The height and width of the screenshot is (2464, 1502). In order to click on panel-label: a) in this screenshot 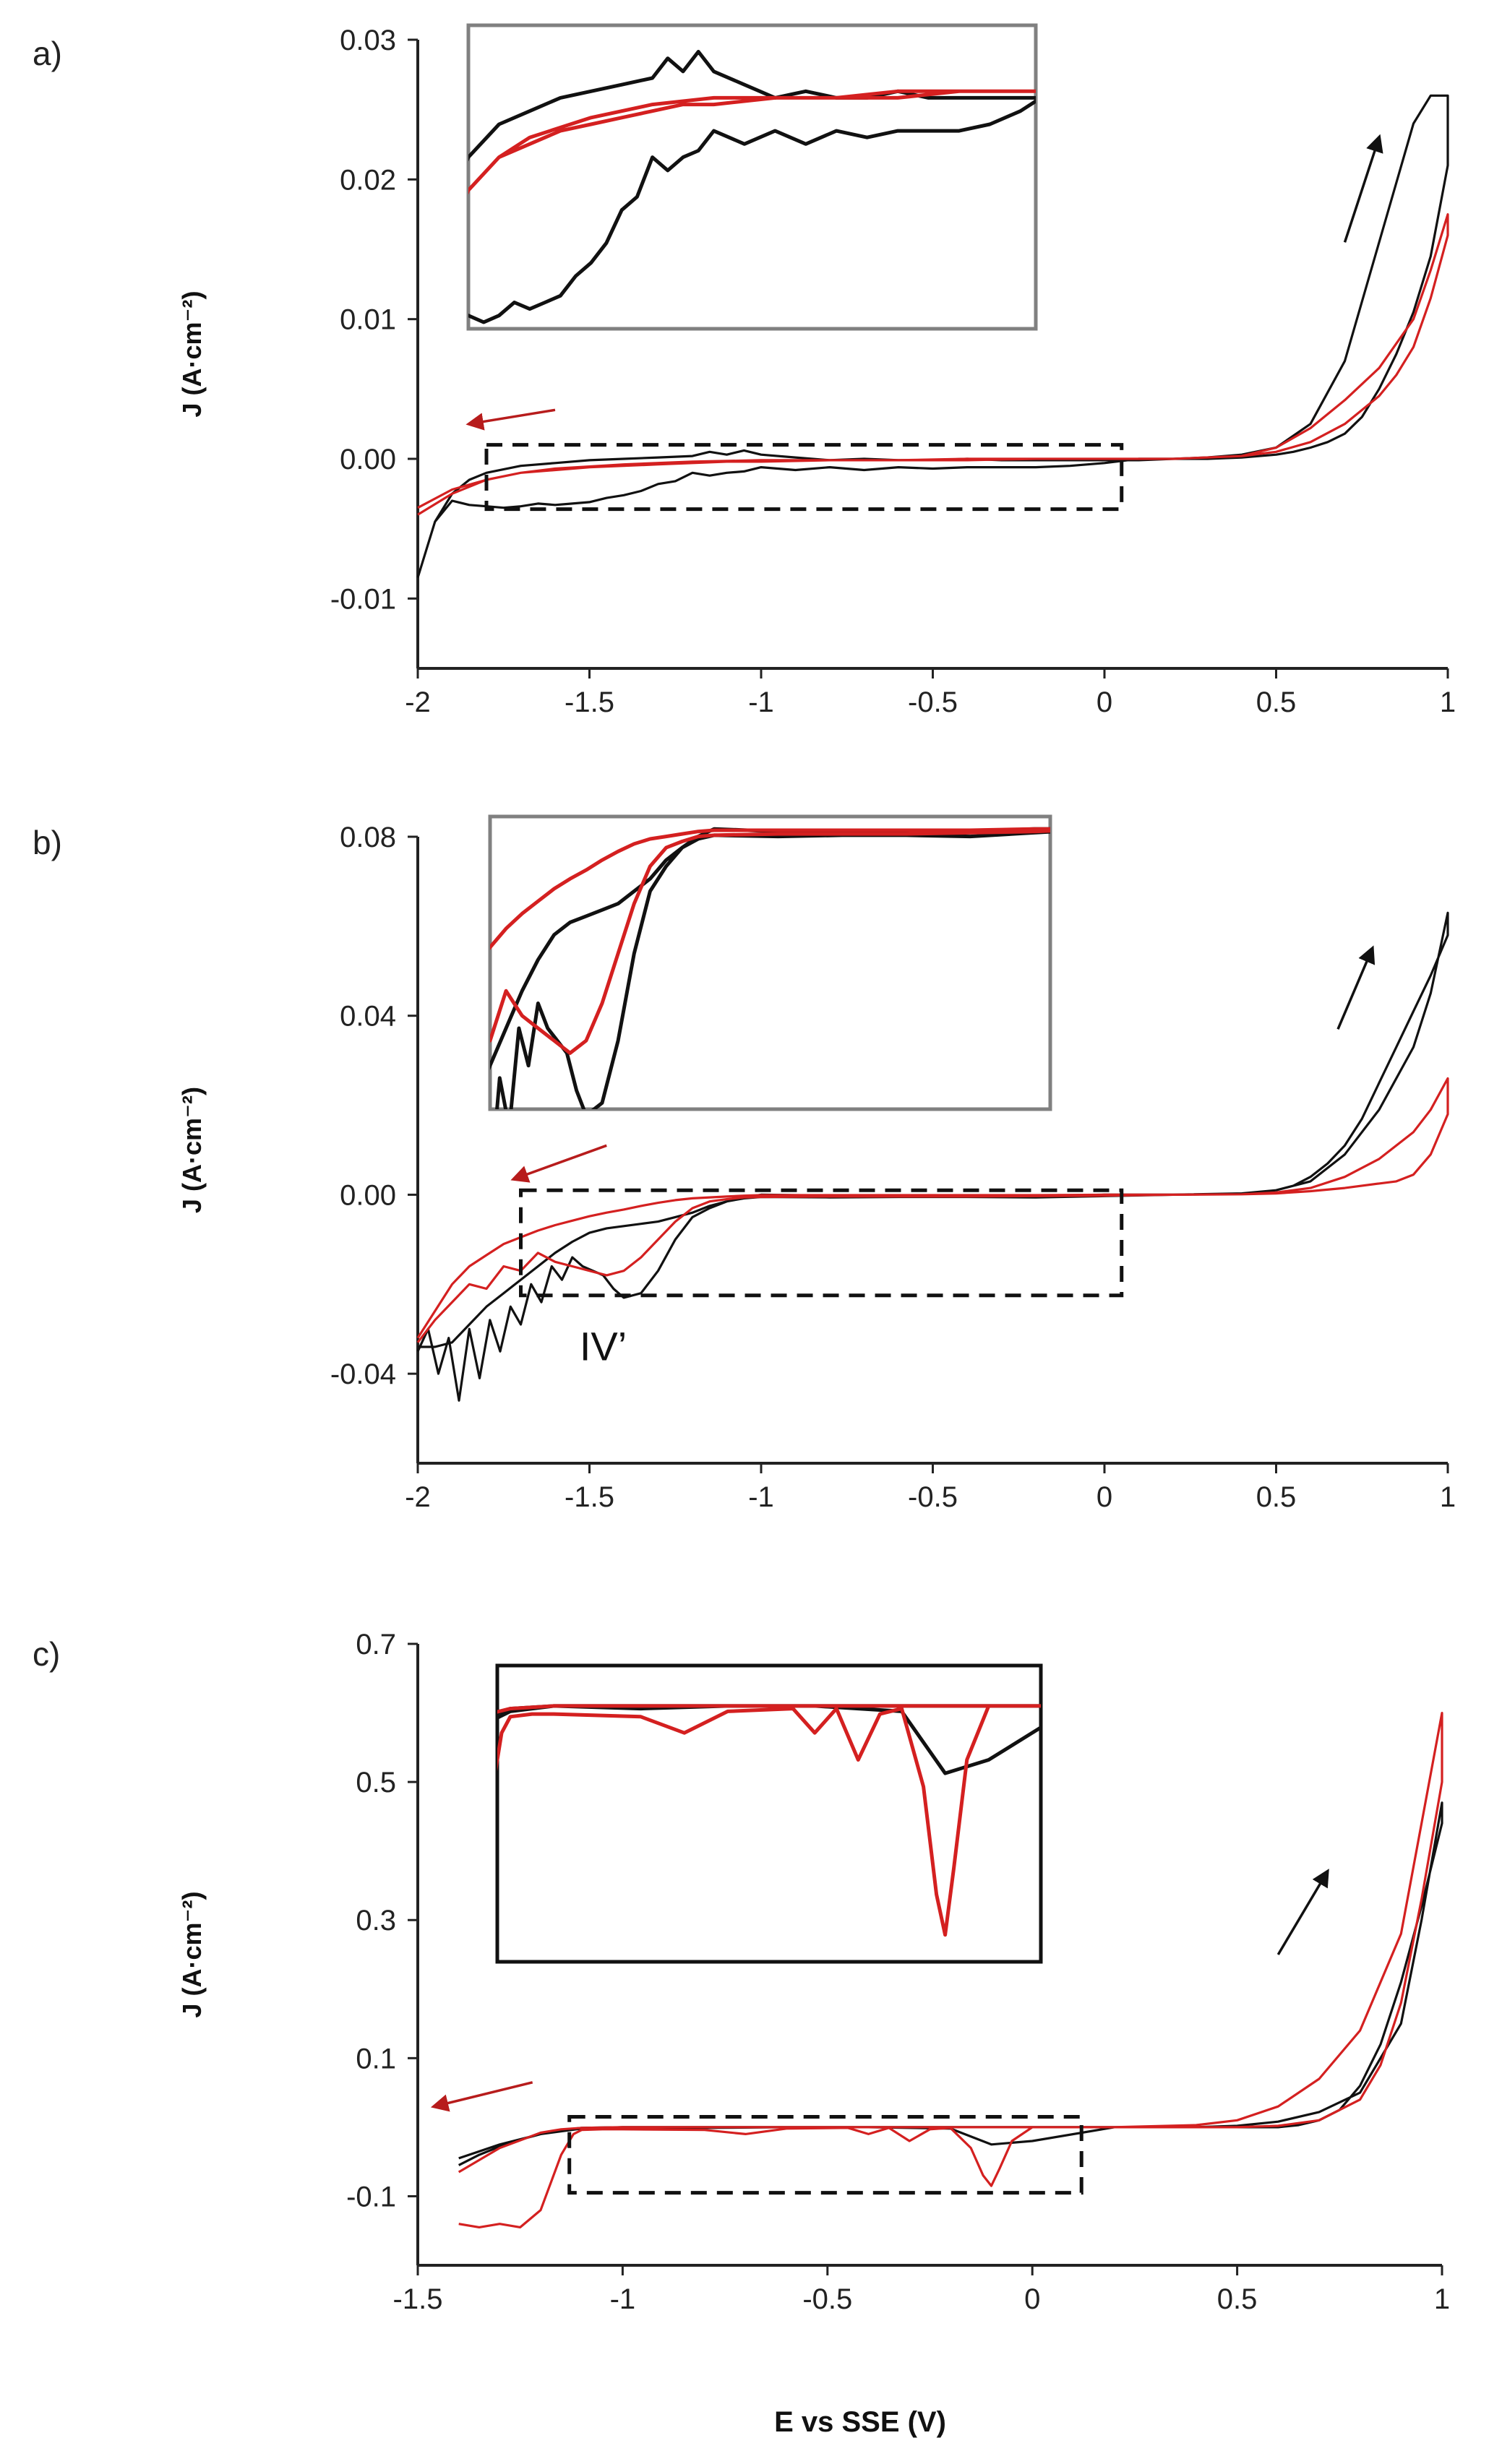, I will do `click(47, 53)`.